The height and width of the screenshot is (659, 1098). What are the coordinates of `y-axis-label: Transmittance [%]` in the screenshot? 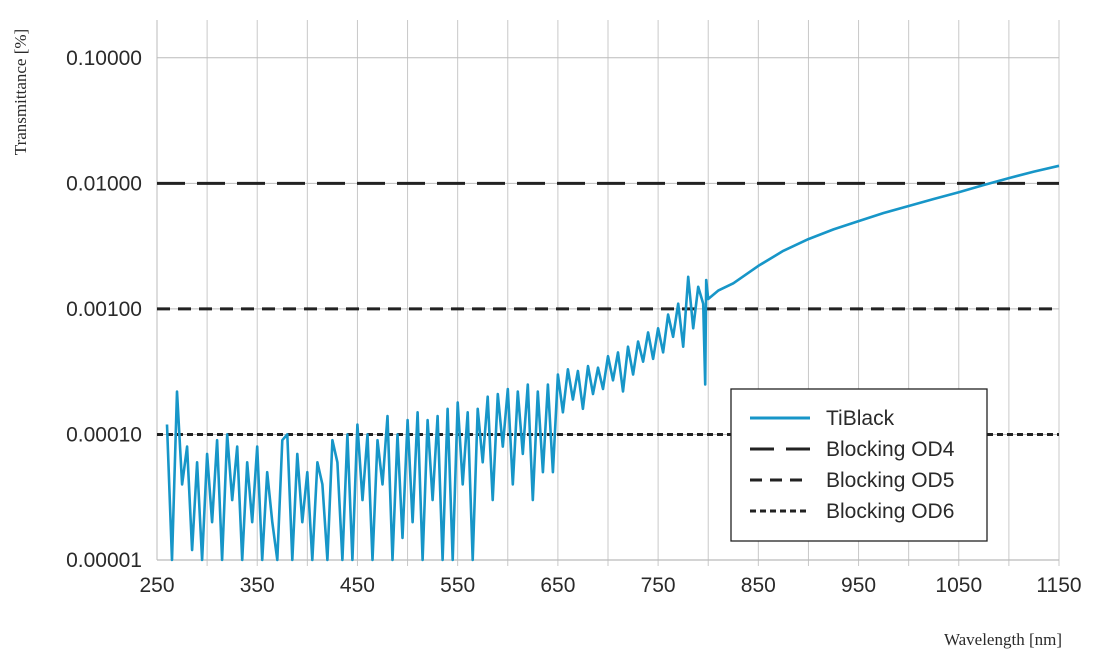 It's located at (20, 92).